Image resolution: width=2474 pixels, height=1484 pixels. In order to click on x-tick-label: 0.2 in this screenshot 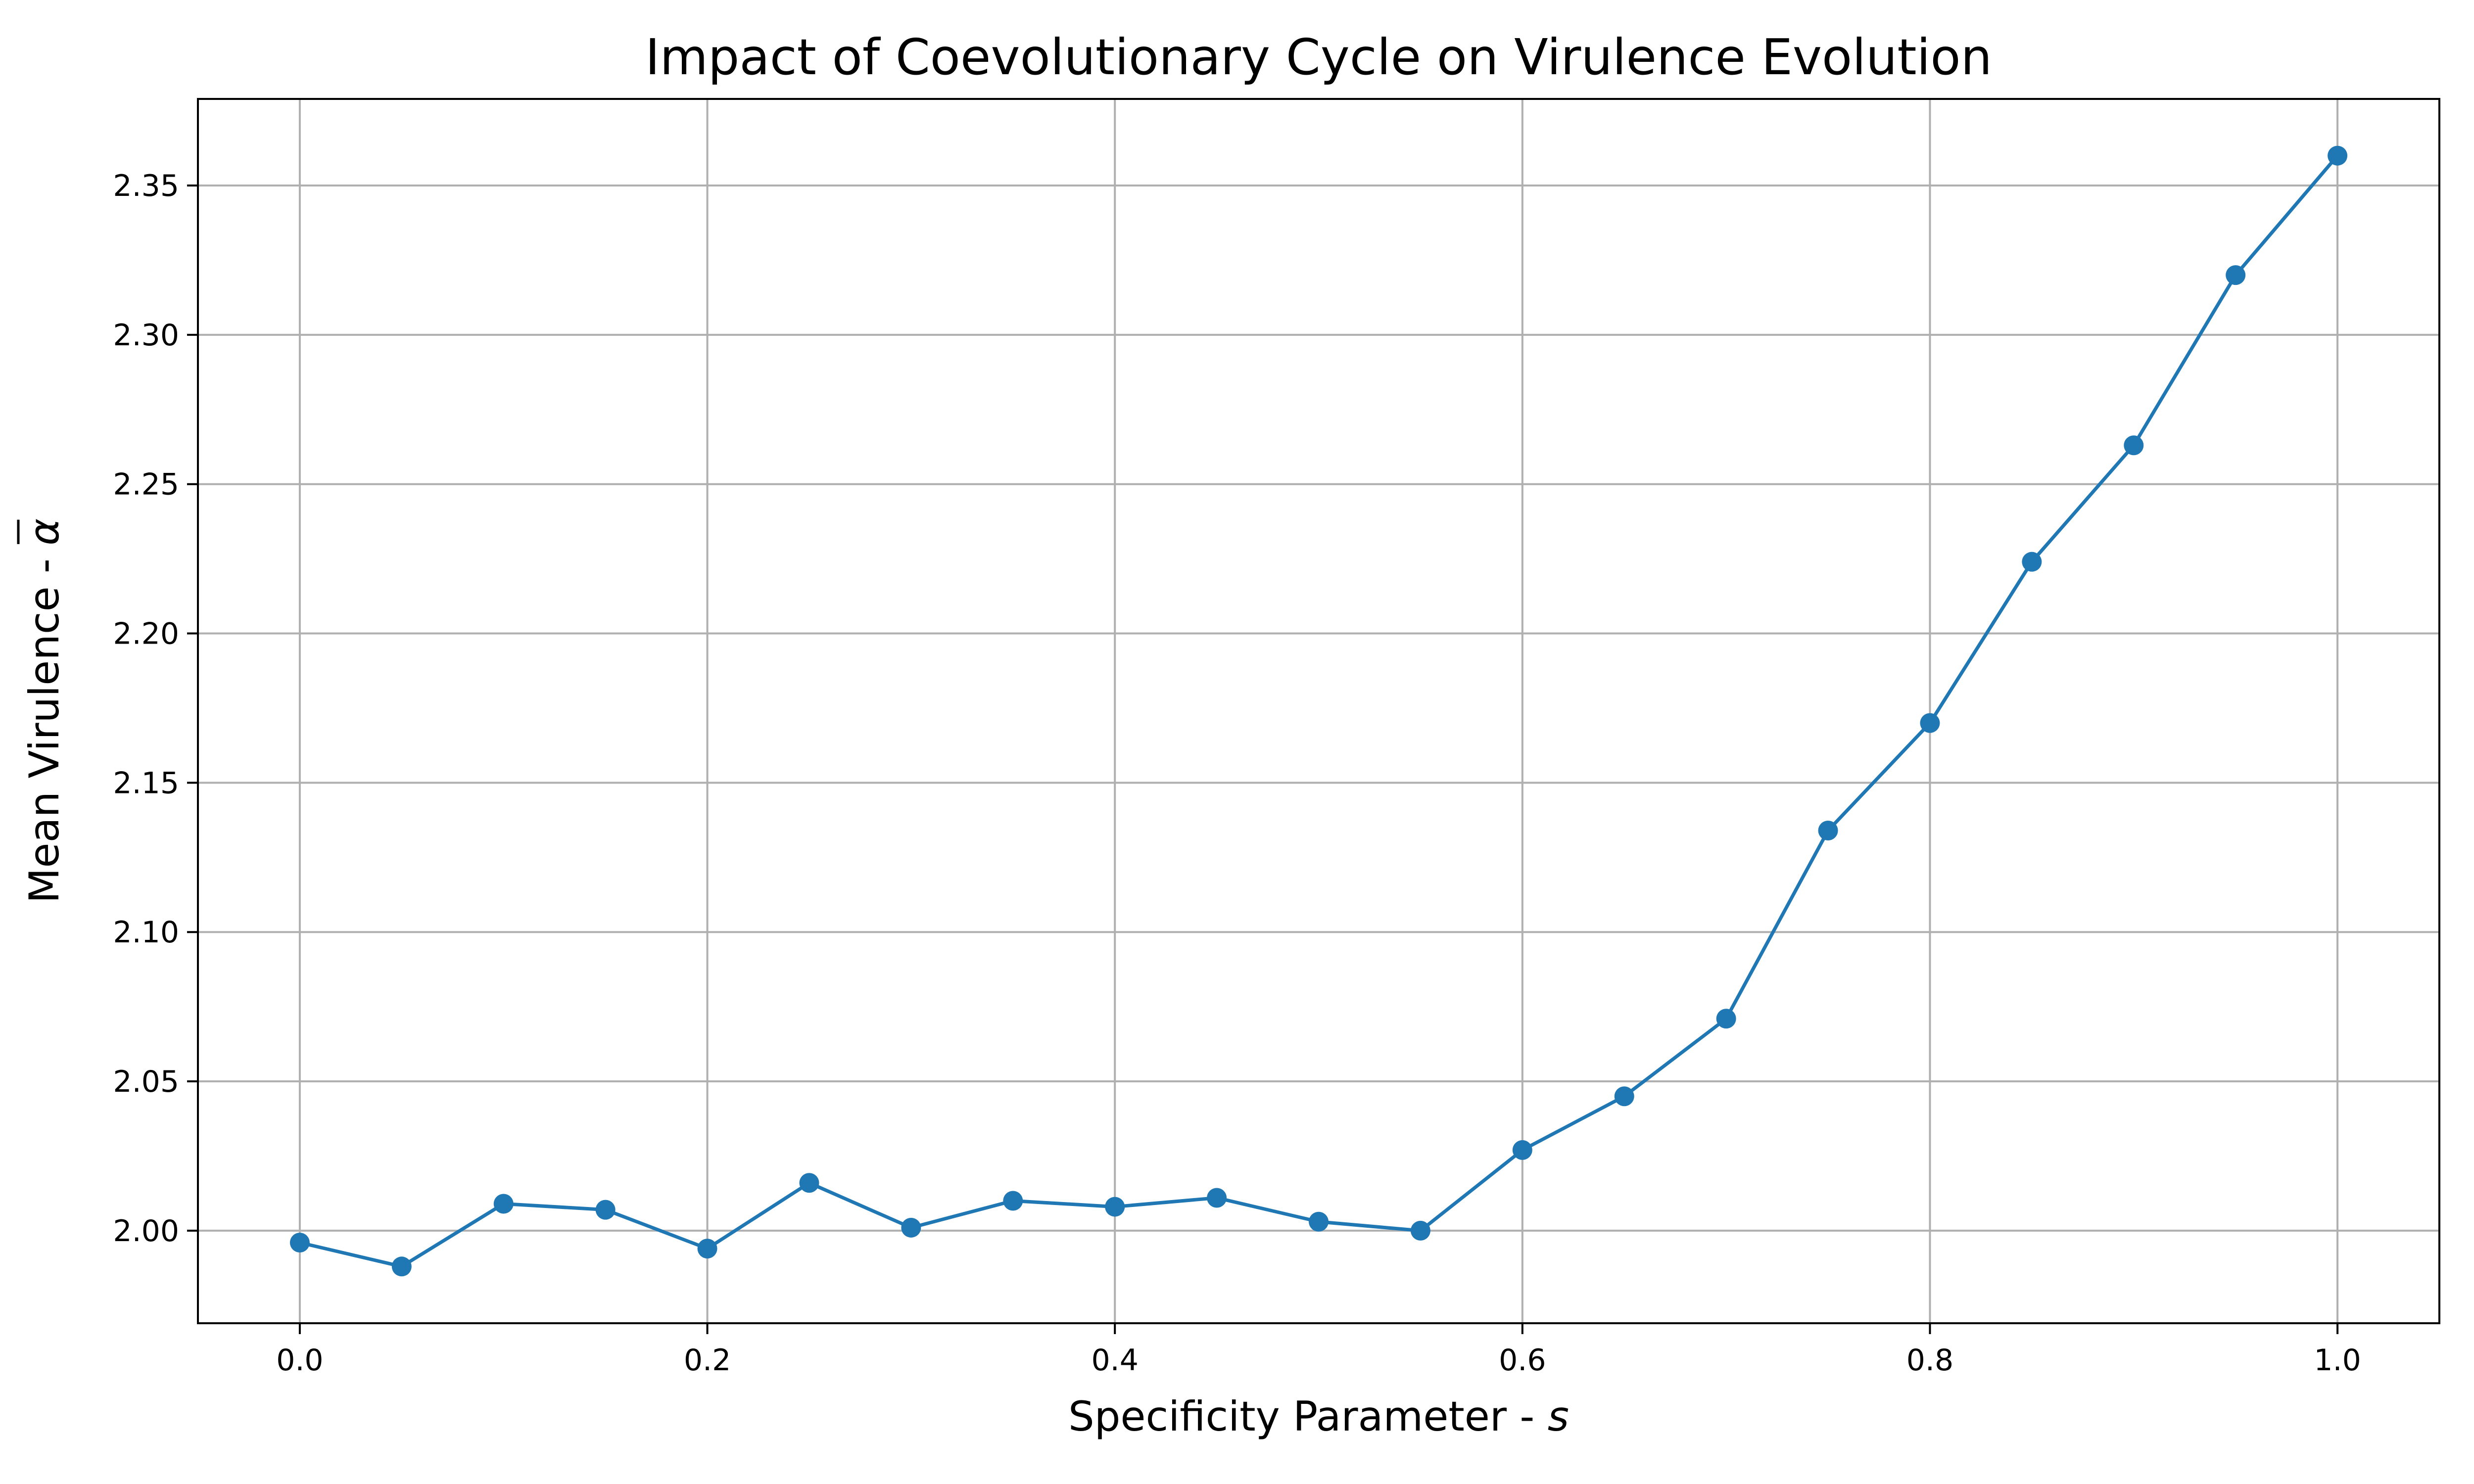, I will do `click(708, 1360)`.